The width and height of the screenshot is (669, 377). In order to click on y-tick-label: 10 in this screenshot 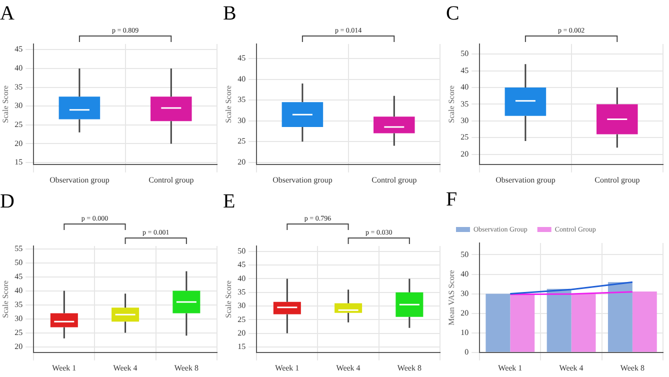, I will do `click(464, 332)`.